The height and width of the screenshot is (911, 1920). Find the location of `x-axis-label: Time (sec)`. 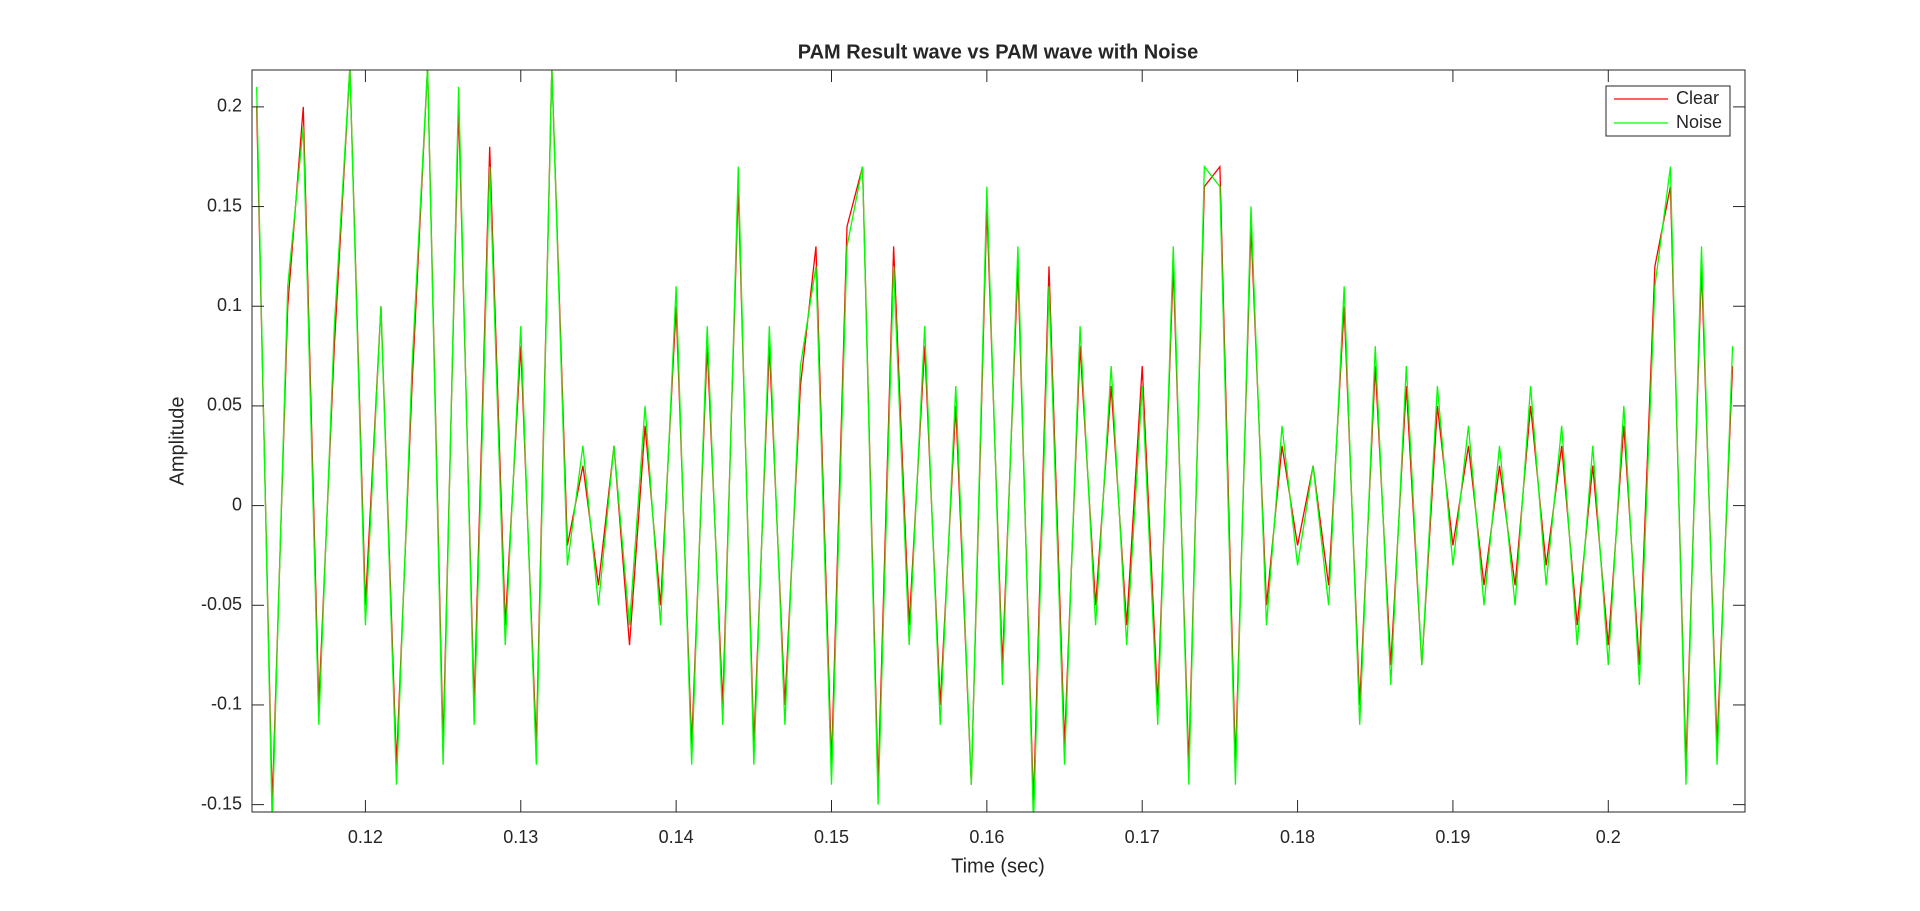

x-axis-label: Time (sec) is located at coordinates (998, 866).